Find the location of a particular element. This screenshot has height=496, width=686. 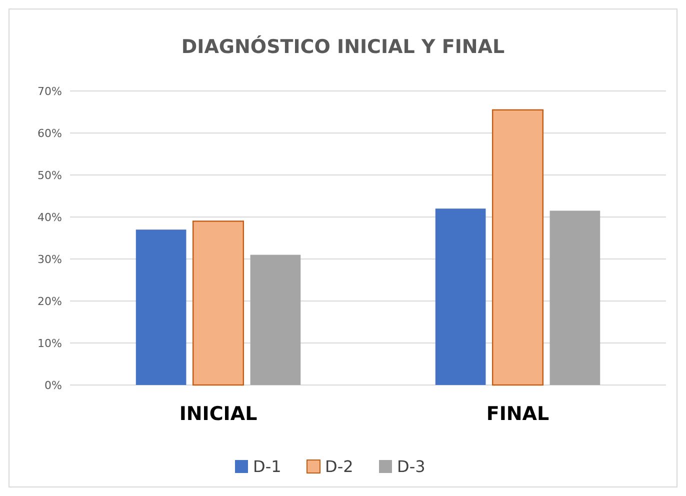

y-tick-label: 40% is located at coordinates (50, 217).